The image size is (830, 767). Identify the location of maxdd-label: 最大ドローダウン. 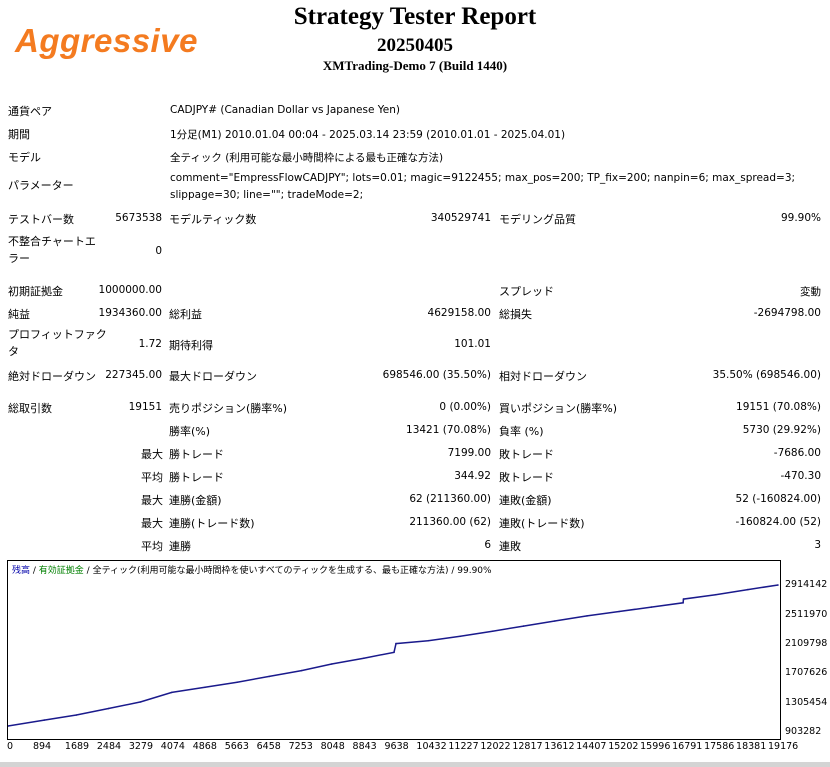
(213, 376).